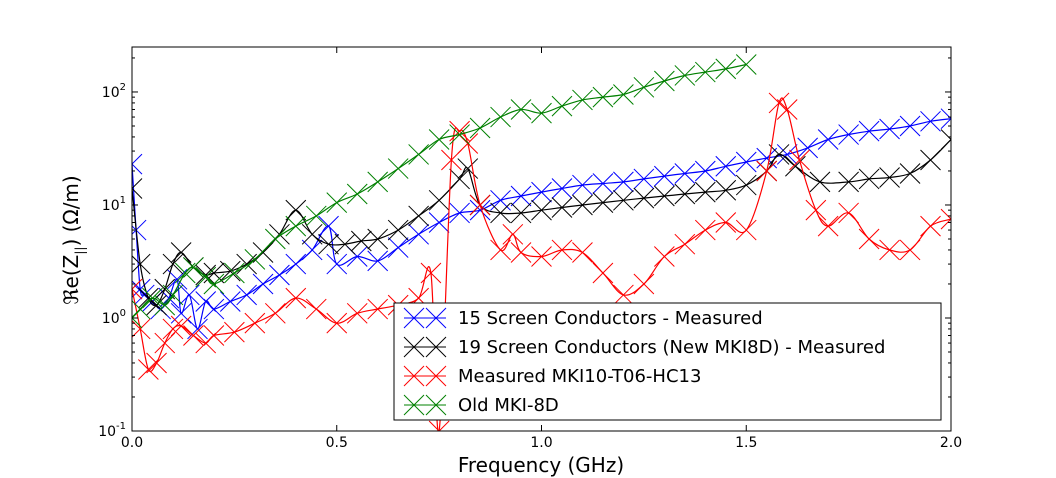 The height and width of the screenshot is (478, 1056). Describe the element at coordinates (80, 251) in the screenshot. I see `y-axis-label-sub: ||` at that location.